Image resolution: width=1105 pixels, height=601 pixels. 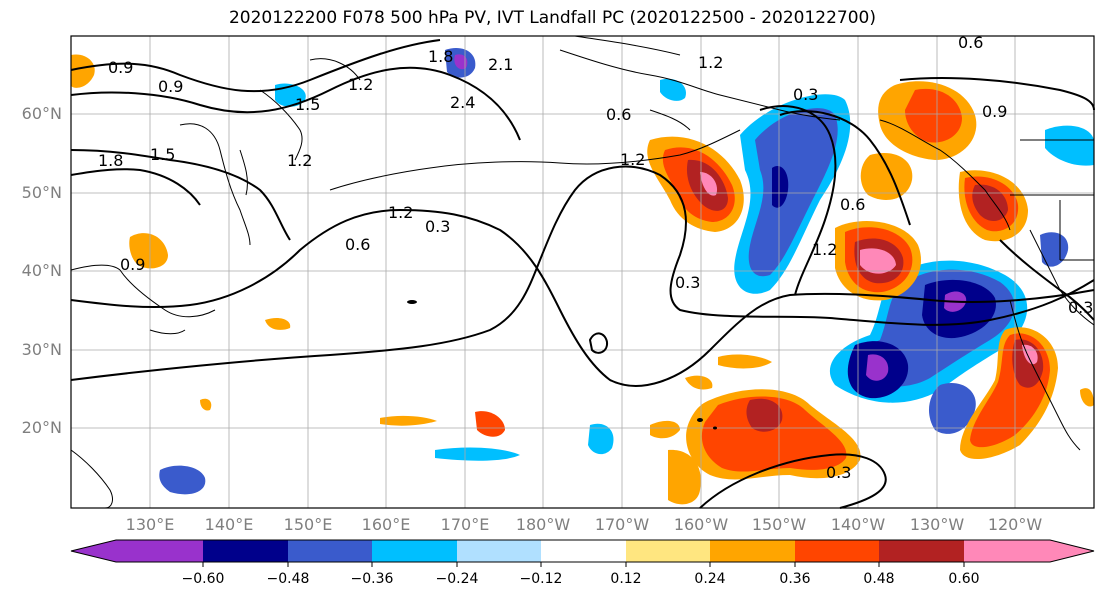 What do you see at coordinates (1052, 200) in the screenshot?
I see `border-us-can` at bounding box center [1052, 200].